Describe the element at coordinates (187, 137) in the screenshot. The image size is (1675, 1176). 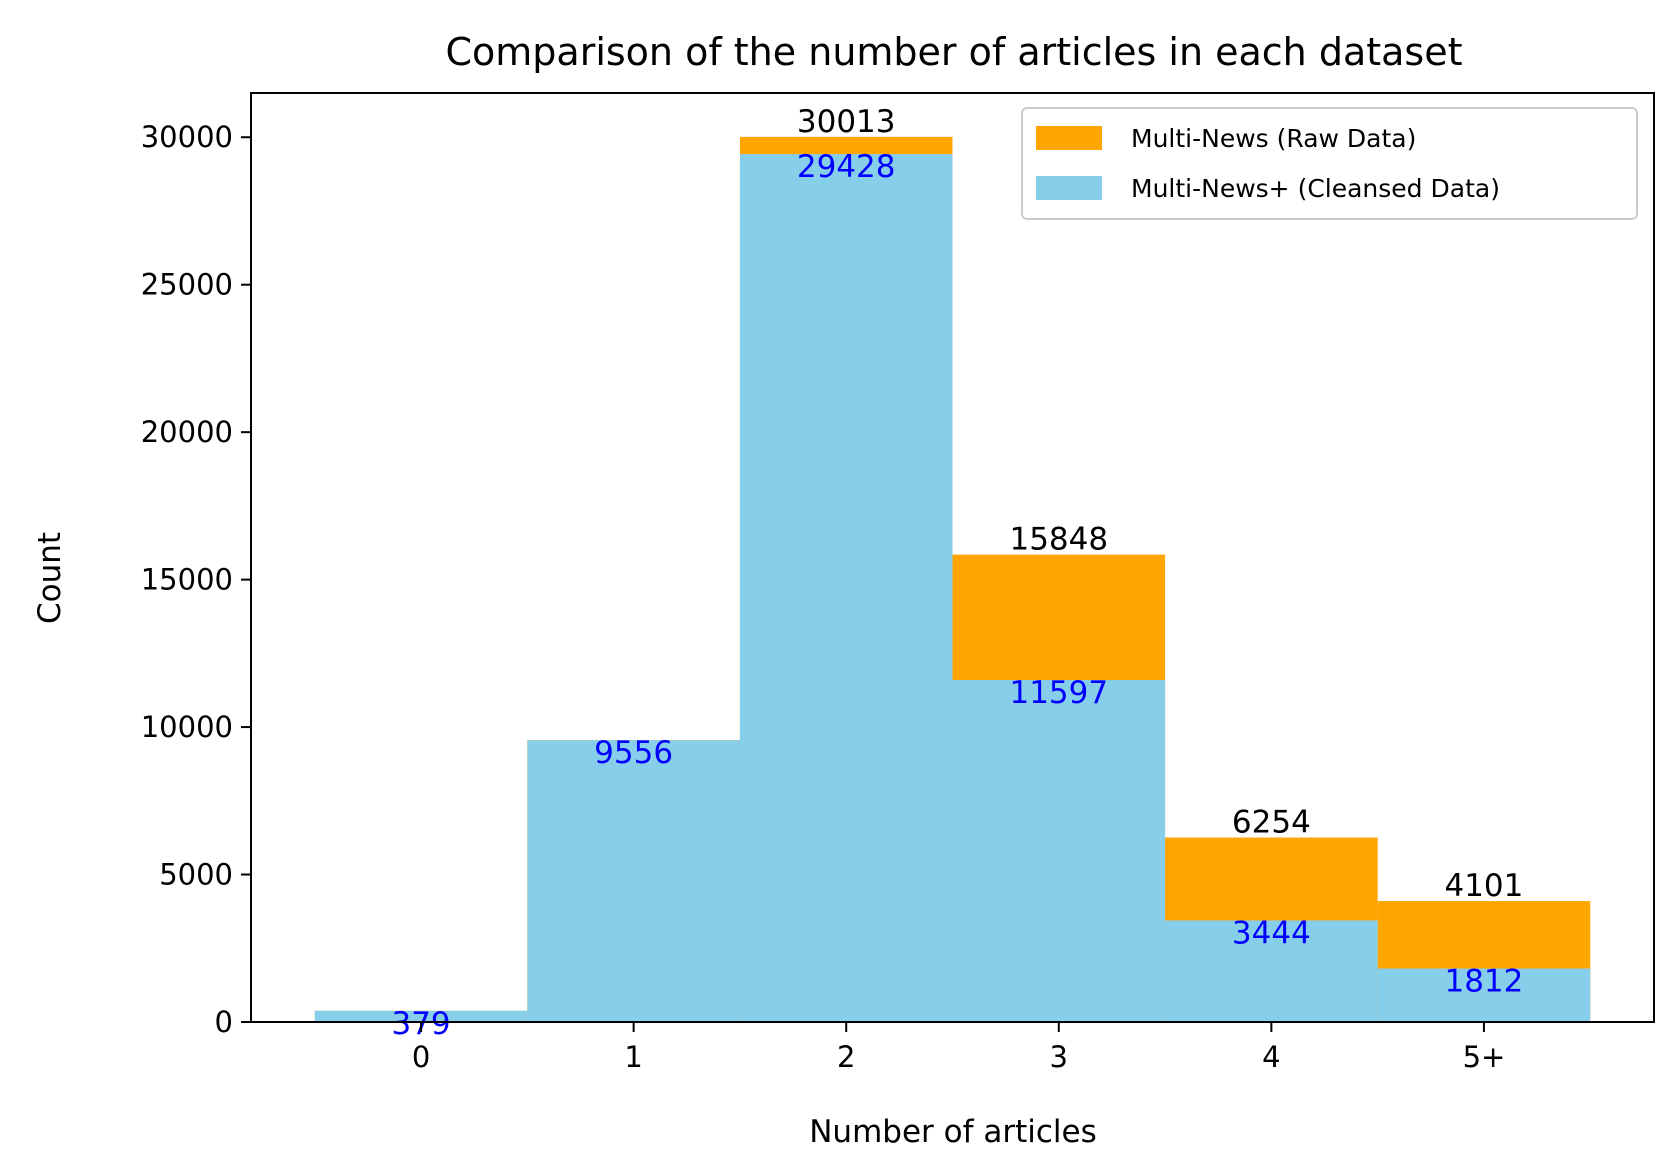
I see `y-tick-label-30000: 30000` at that location.